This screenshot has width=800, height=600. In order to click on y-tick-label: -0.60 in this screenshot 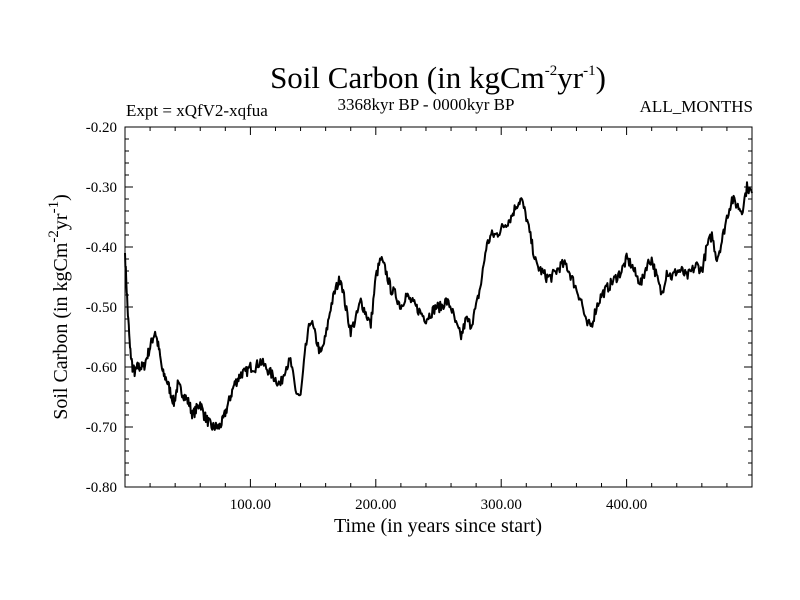, I will do `click(101, 368)`.